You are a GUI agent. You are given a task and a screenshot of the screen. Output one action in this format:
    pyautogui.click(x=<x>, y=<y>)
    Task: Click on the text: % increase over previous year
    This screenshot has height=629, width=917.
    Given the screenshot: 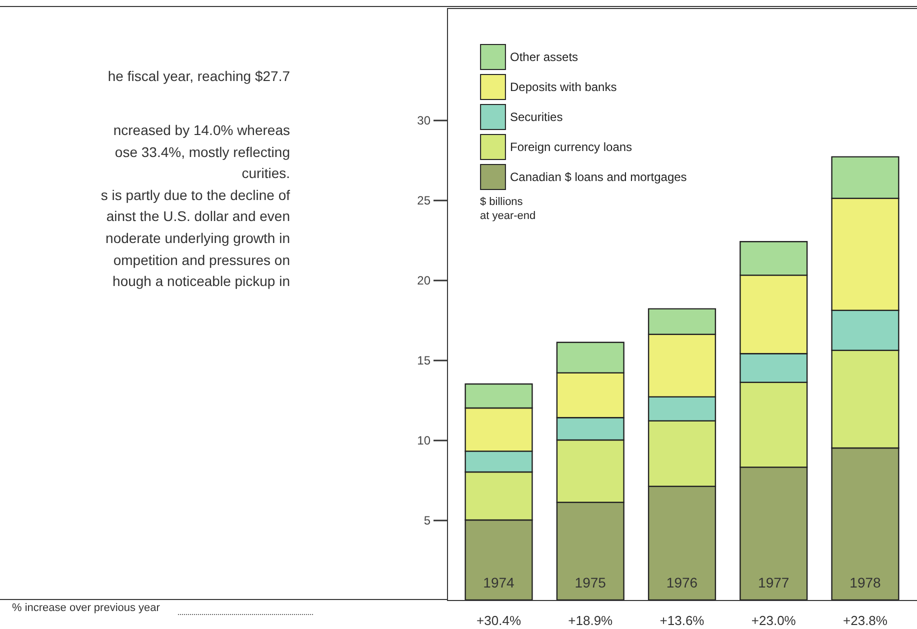 What is the action you would take?
    pyautogui.click(x=86, y=608)
    